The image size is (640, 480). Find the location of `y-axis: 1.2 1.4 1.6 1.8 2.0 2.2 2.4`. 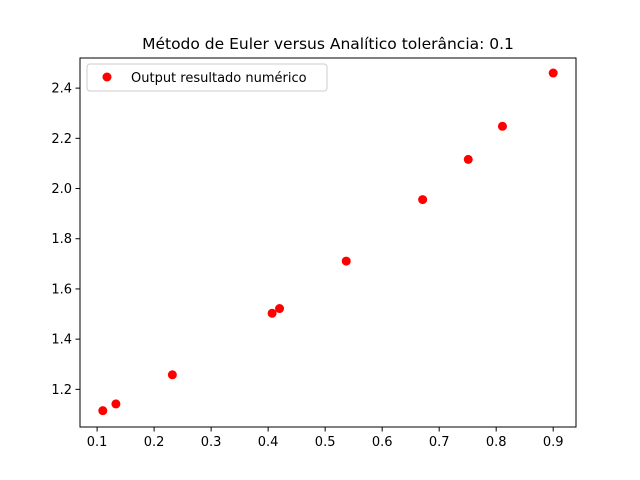

y-axis: 1.2 1.4 1.6 1.8 2.0 2.2 2.4 is located at coordinates (65, 240).